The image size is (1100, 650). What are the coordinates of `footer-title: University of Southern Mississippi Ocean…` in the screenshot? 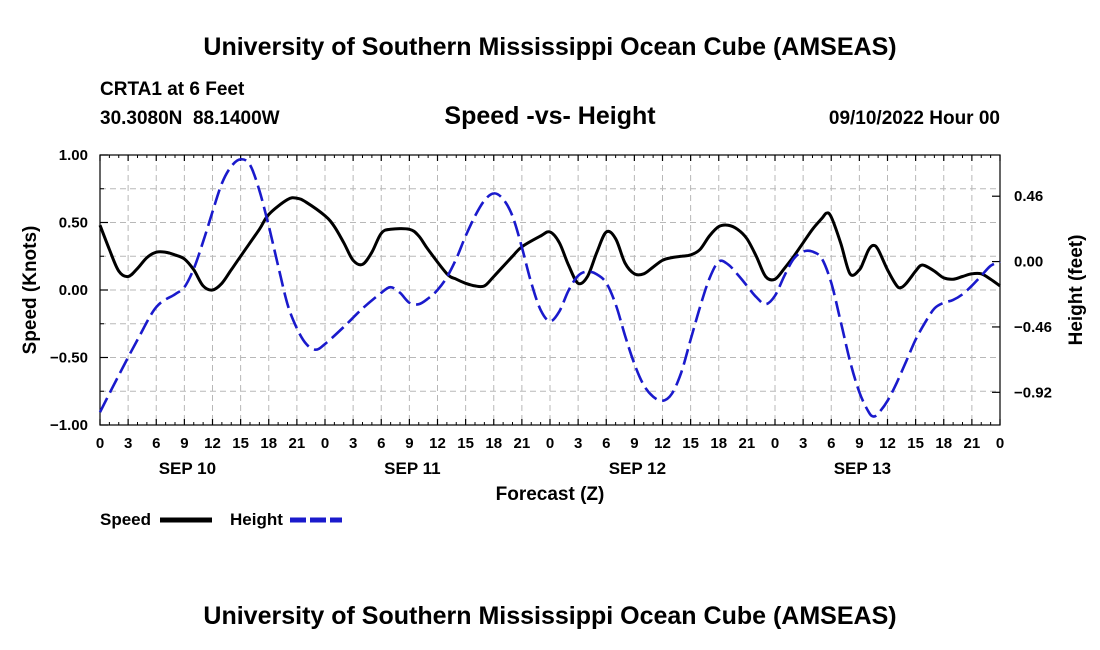 It's located at (549, 616).